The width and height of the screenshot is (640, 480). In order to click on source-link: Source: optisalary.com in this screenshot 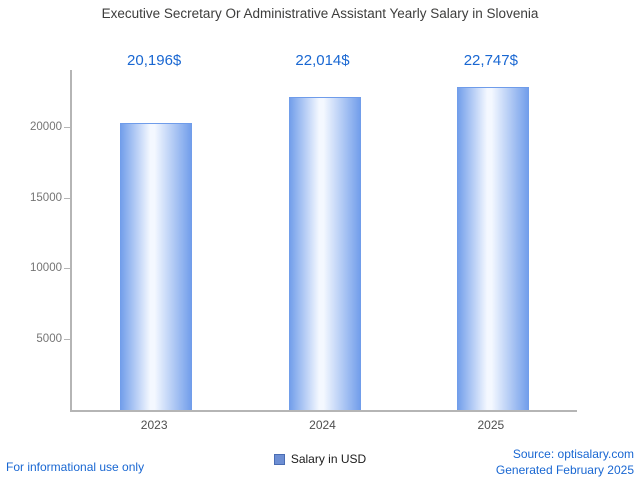, I will do `click(573, 454)`.